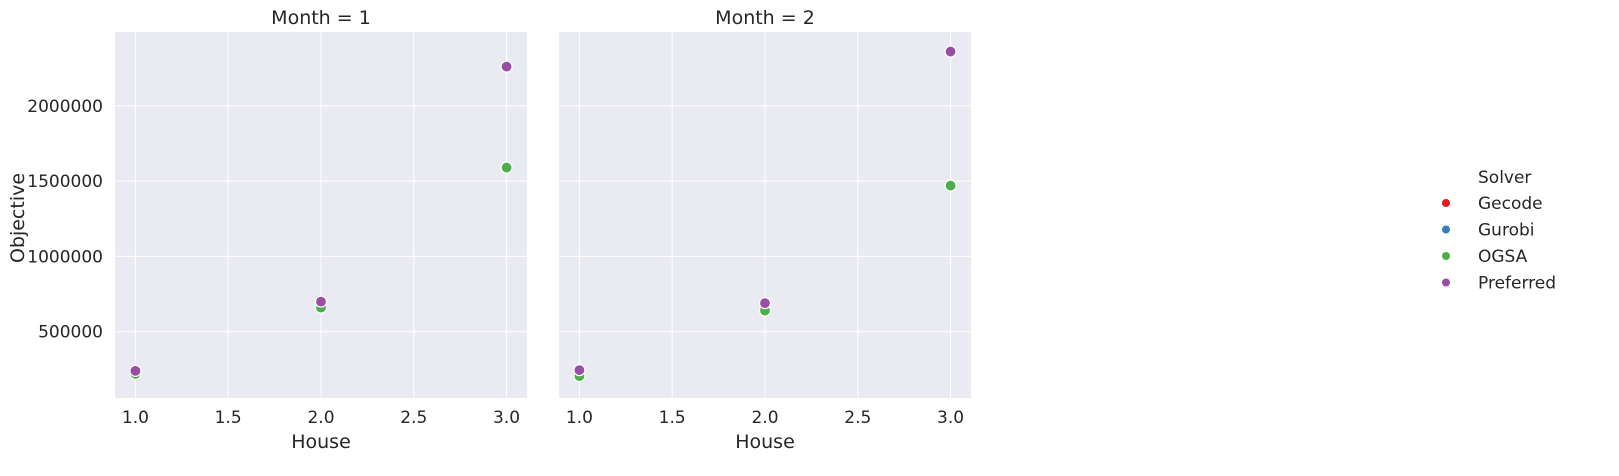 The height and width of the screenshot is (476, 1619). Describe the element at coordinates (1510, 204) in the screenshot. I see `legend-label-gecode: Gecode` at that location.